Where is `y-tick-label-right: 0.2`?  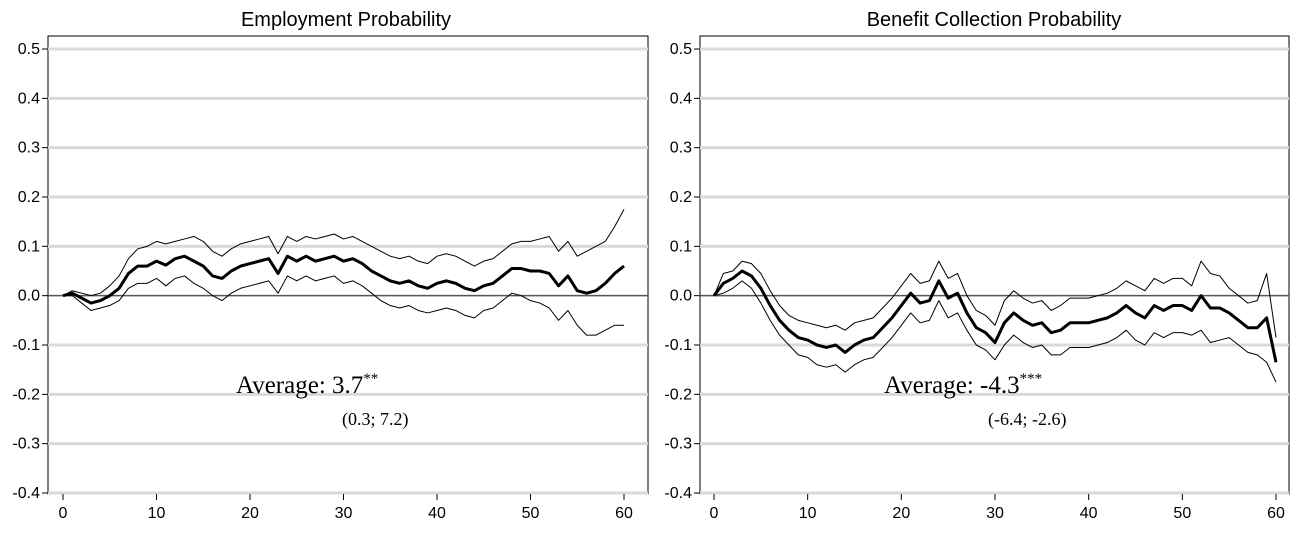
y-tick-label-right: 0.2 is located at coordinates (681, 197).